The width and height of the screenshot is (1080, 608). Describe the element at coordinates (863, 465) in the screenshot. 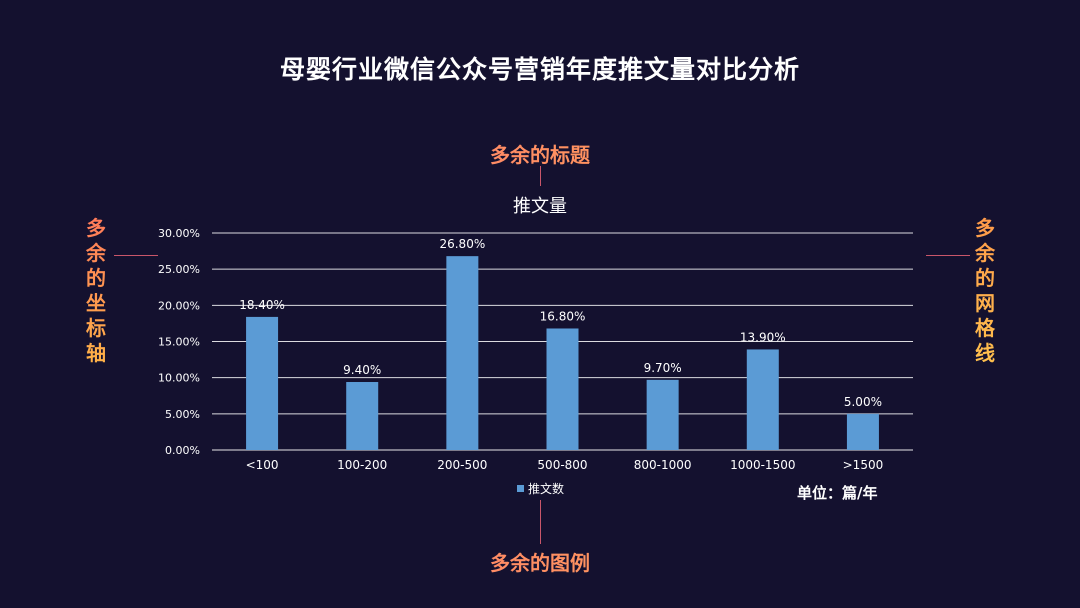

I see `x-tick-label: >1500` at that location.